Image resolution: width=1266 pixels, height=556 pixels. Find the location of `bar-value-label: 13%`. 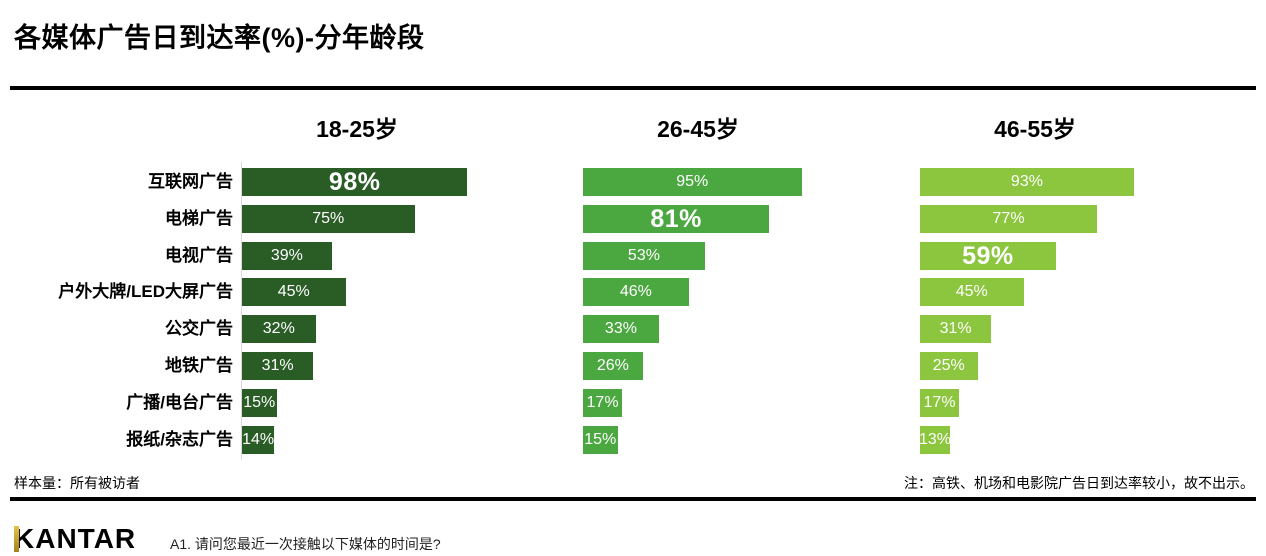

bar-value-label: 13% is located at coordinates (934, 439).